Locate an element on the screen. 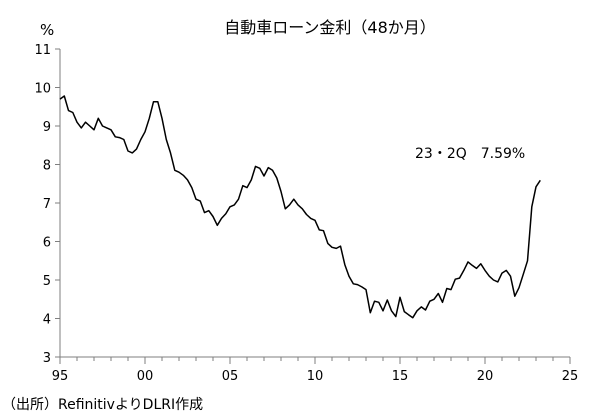 This screenshot has width=605, height=420. y-tick-label: 9 is located at coordinates (47, 127).